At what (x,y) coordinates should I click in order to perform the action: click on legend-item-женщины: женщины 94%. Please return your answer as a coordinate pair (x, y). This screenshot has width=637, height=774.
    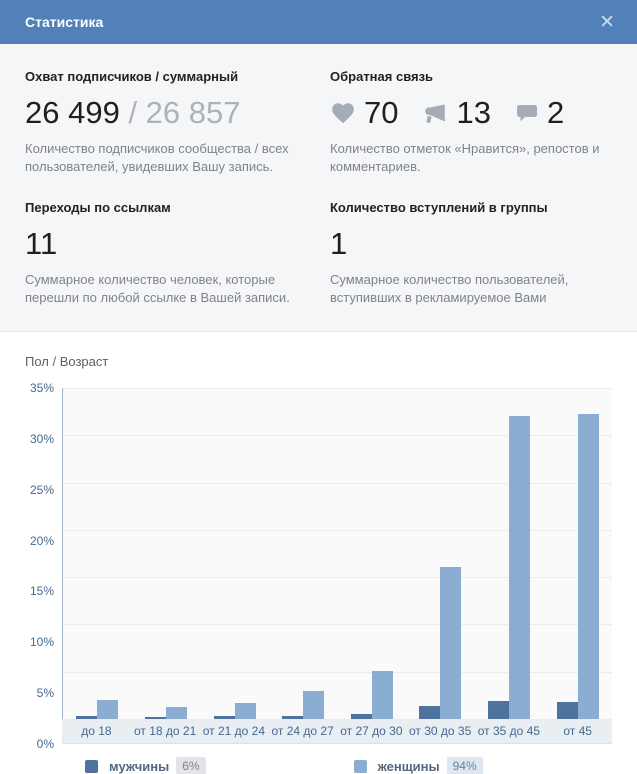
    Looking at the image, I should click on (418, 765).